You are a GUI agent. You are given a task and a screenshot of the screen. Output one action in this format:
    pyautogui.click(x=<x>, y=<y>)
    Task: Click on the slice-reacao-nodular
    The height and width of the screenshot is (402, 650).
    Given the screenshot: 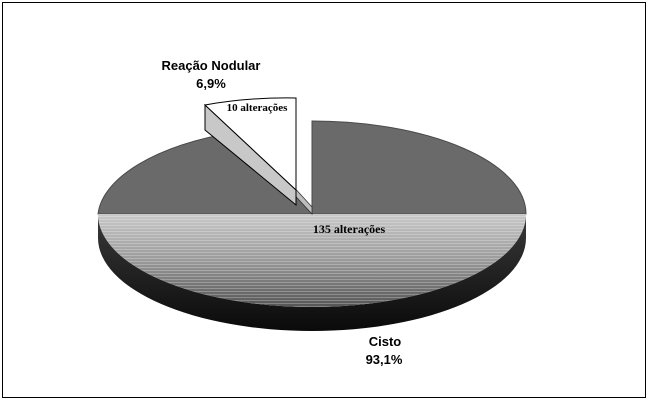 What is the action you would take?
    pyautogui.click(x=250, y=144)
    